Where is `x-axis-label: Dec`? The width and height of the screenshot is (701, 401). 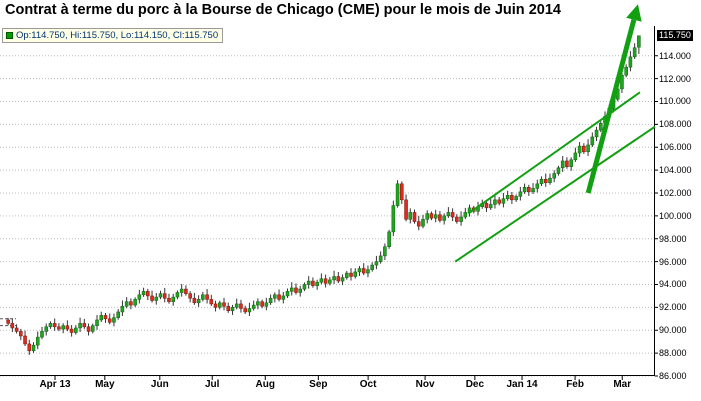
x-axis-label: Dec is located at coordinates (475, 384).